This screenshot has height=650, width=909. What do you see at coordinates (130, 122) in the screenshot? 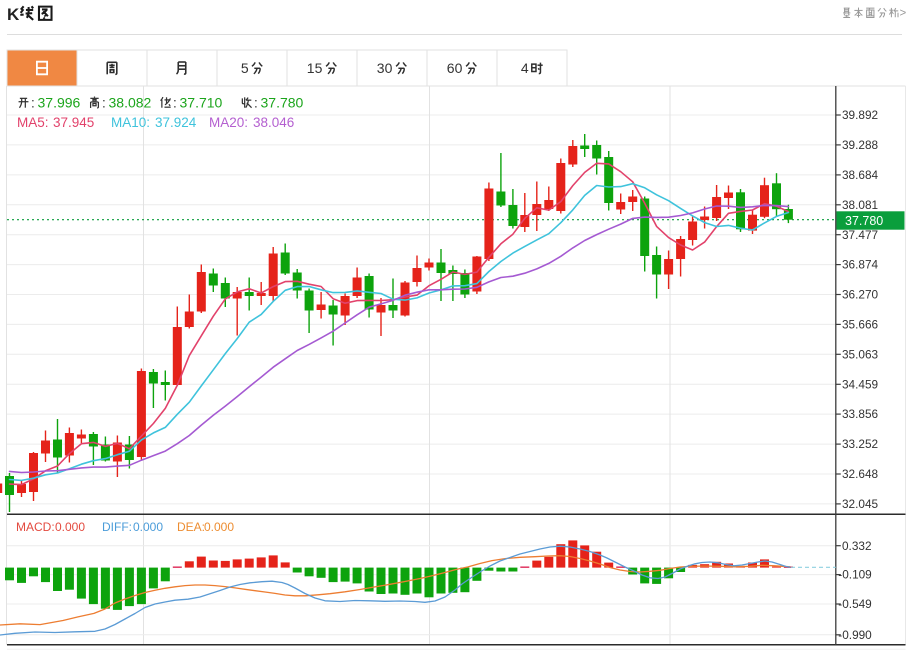
I see `svg-text: MA10:` at bounding box center [130, 122].